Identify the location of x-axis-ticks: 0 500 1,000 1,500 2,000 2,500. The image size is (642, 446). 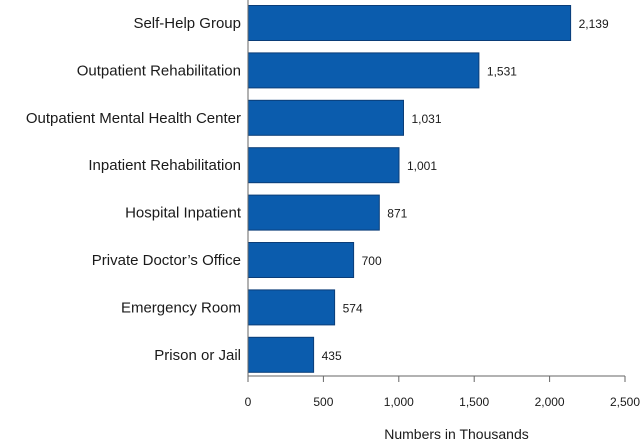
(442, 392).